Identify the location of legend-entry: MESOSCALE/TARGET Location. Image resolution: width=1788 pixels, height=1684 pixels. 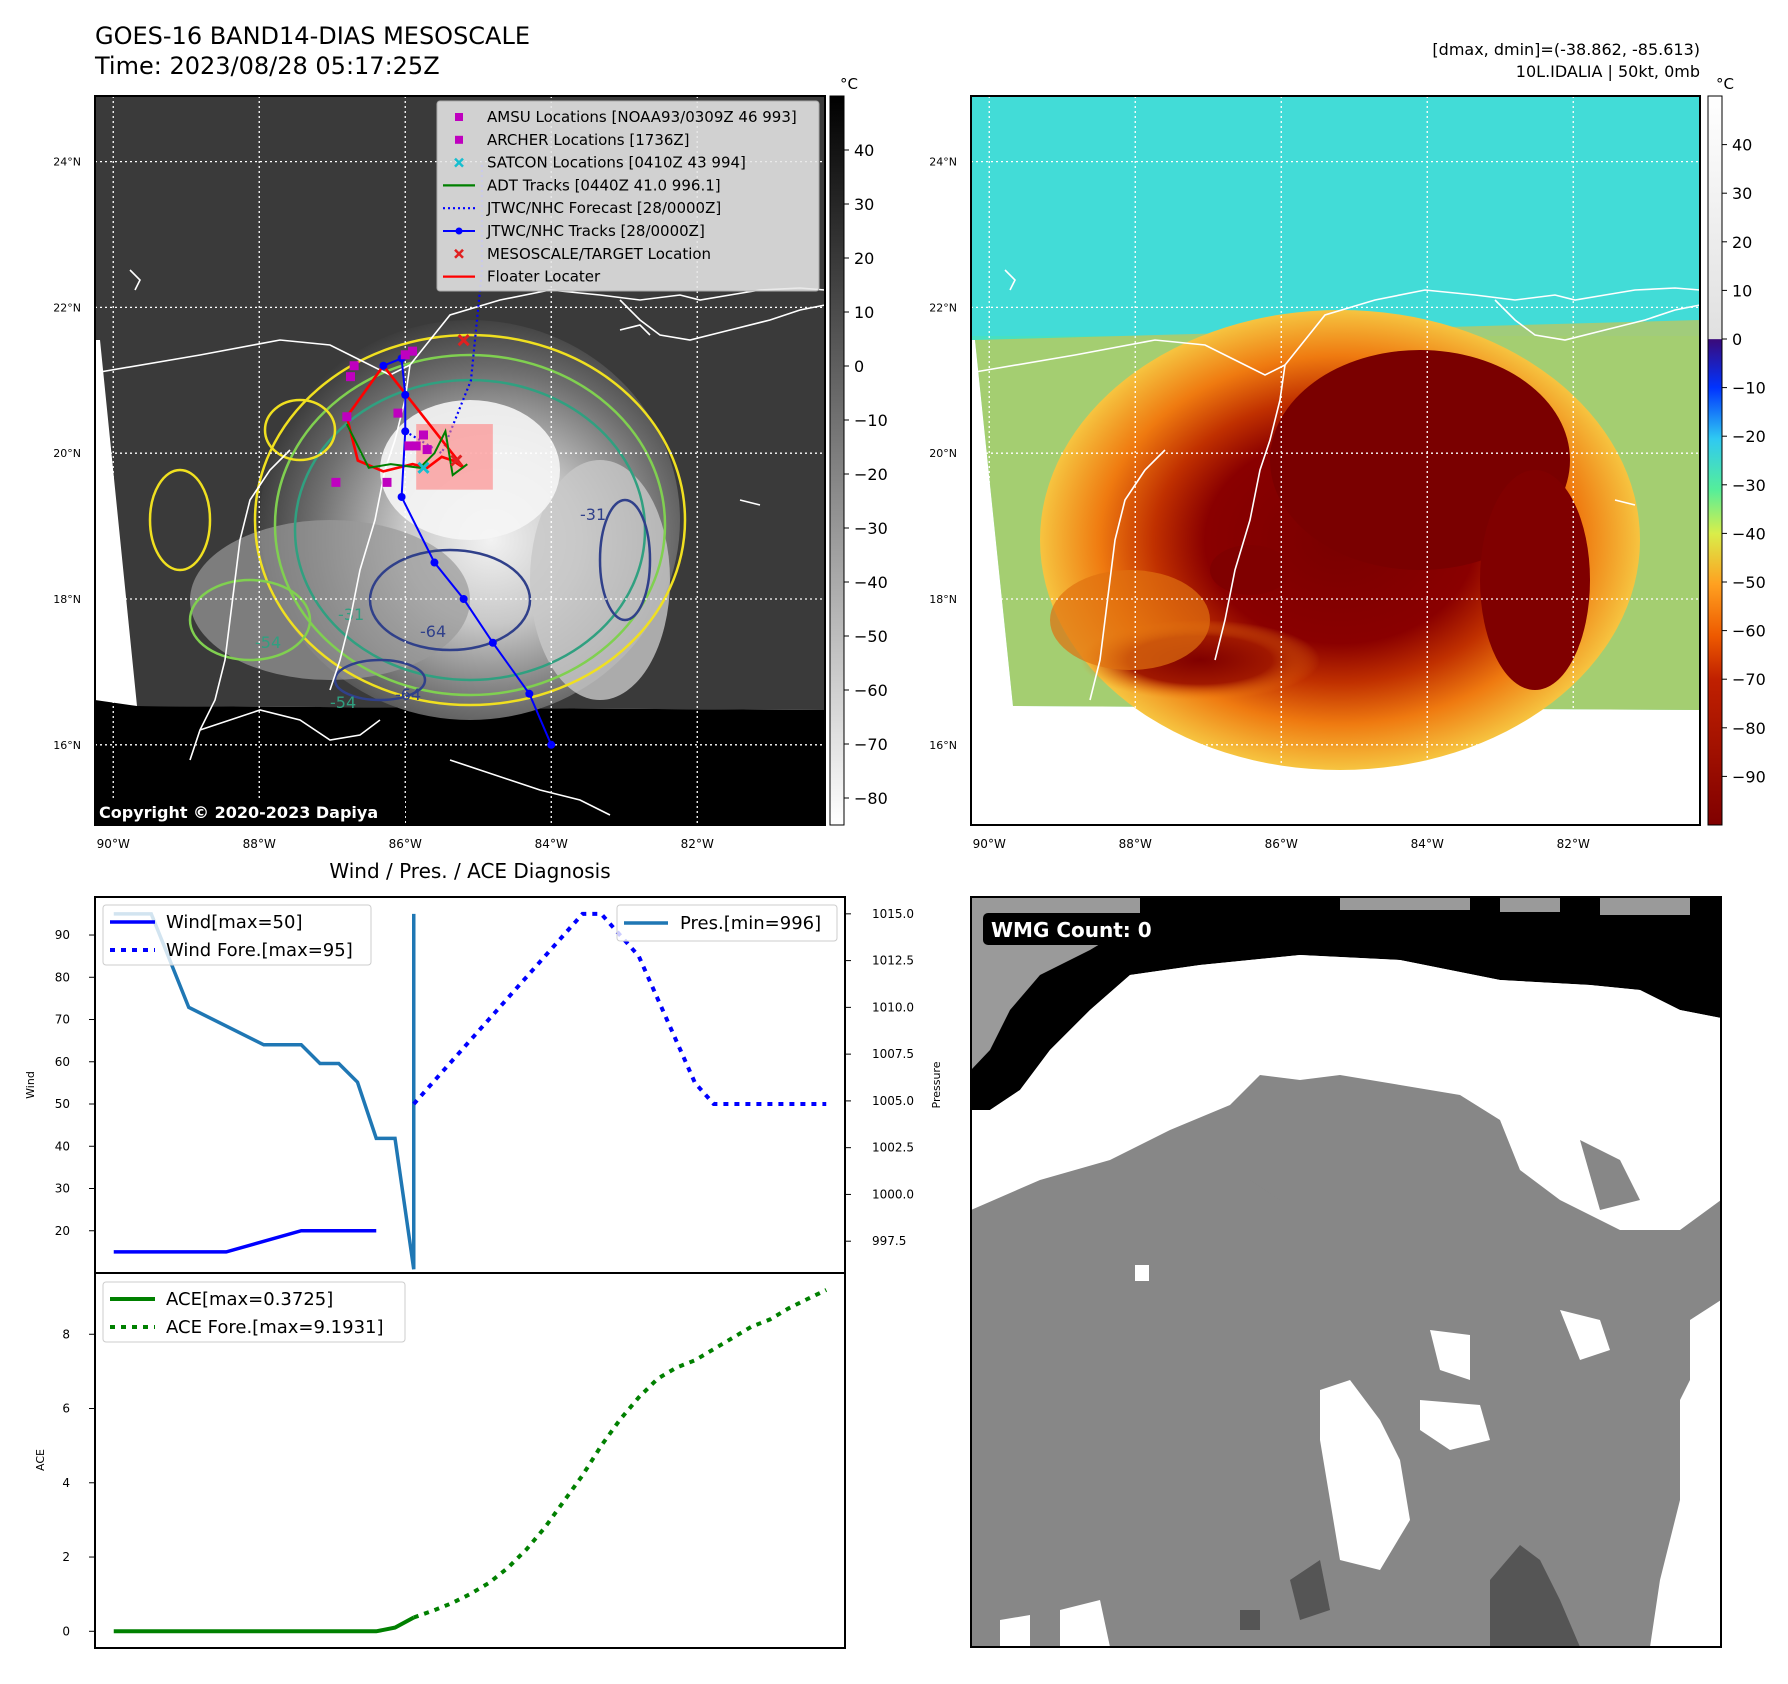
(582, 254).